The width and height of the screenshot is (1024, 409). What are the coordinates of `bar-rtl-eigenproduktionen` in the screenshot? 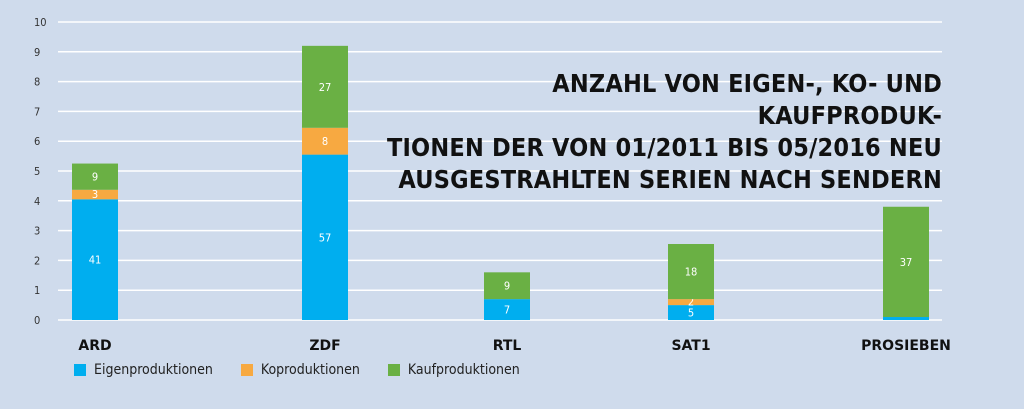 It's located at (507, 309).